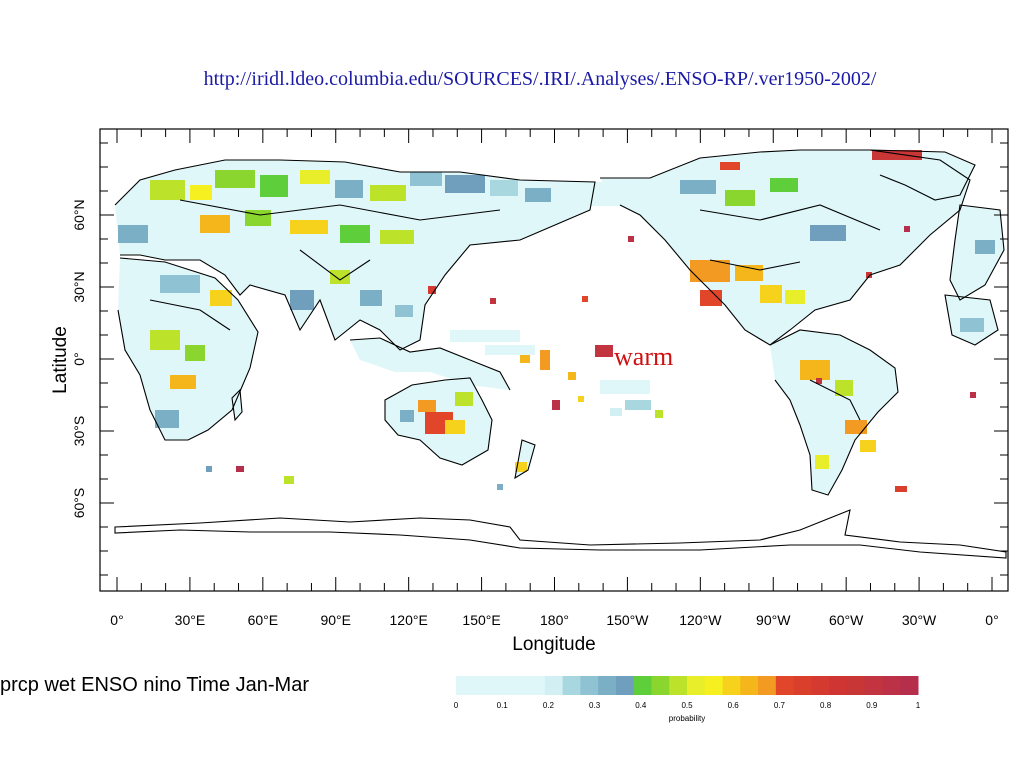  I want to click on colorbar-tick-label: 0.5, so click(687, 705).